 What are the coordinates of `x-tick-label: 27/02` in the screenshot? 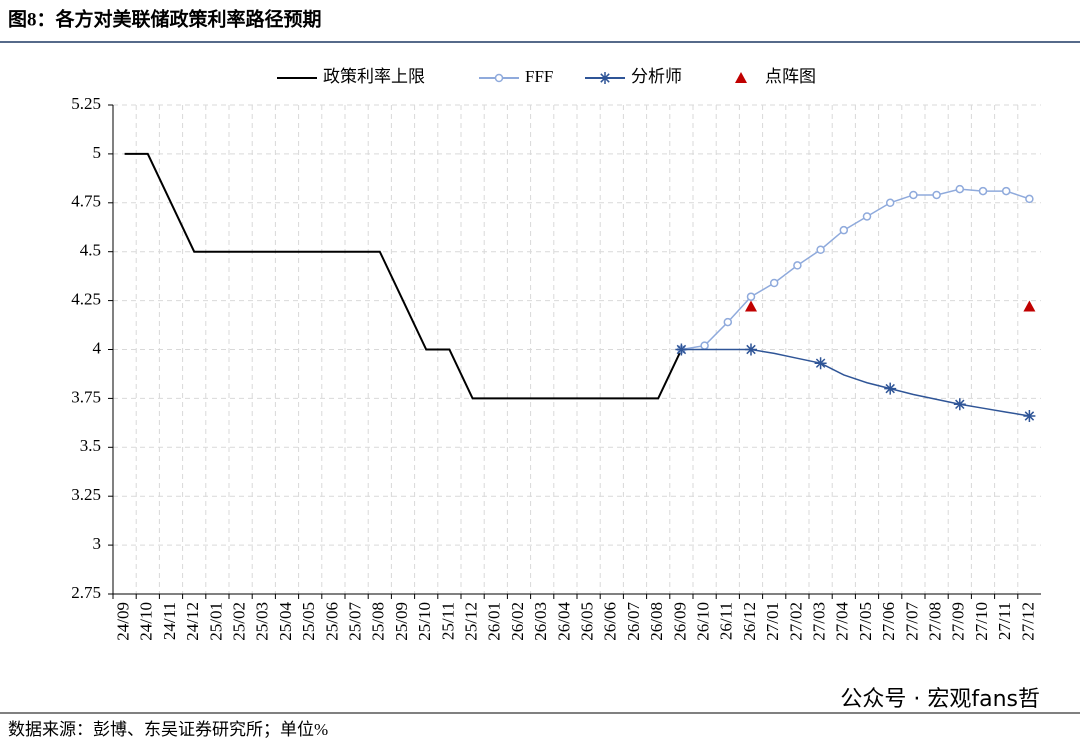 It's located at (795, 621).